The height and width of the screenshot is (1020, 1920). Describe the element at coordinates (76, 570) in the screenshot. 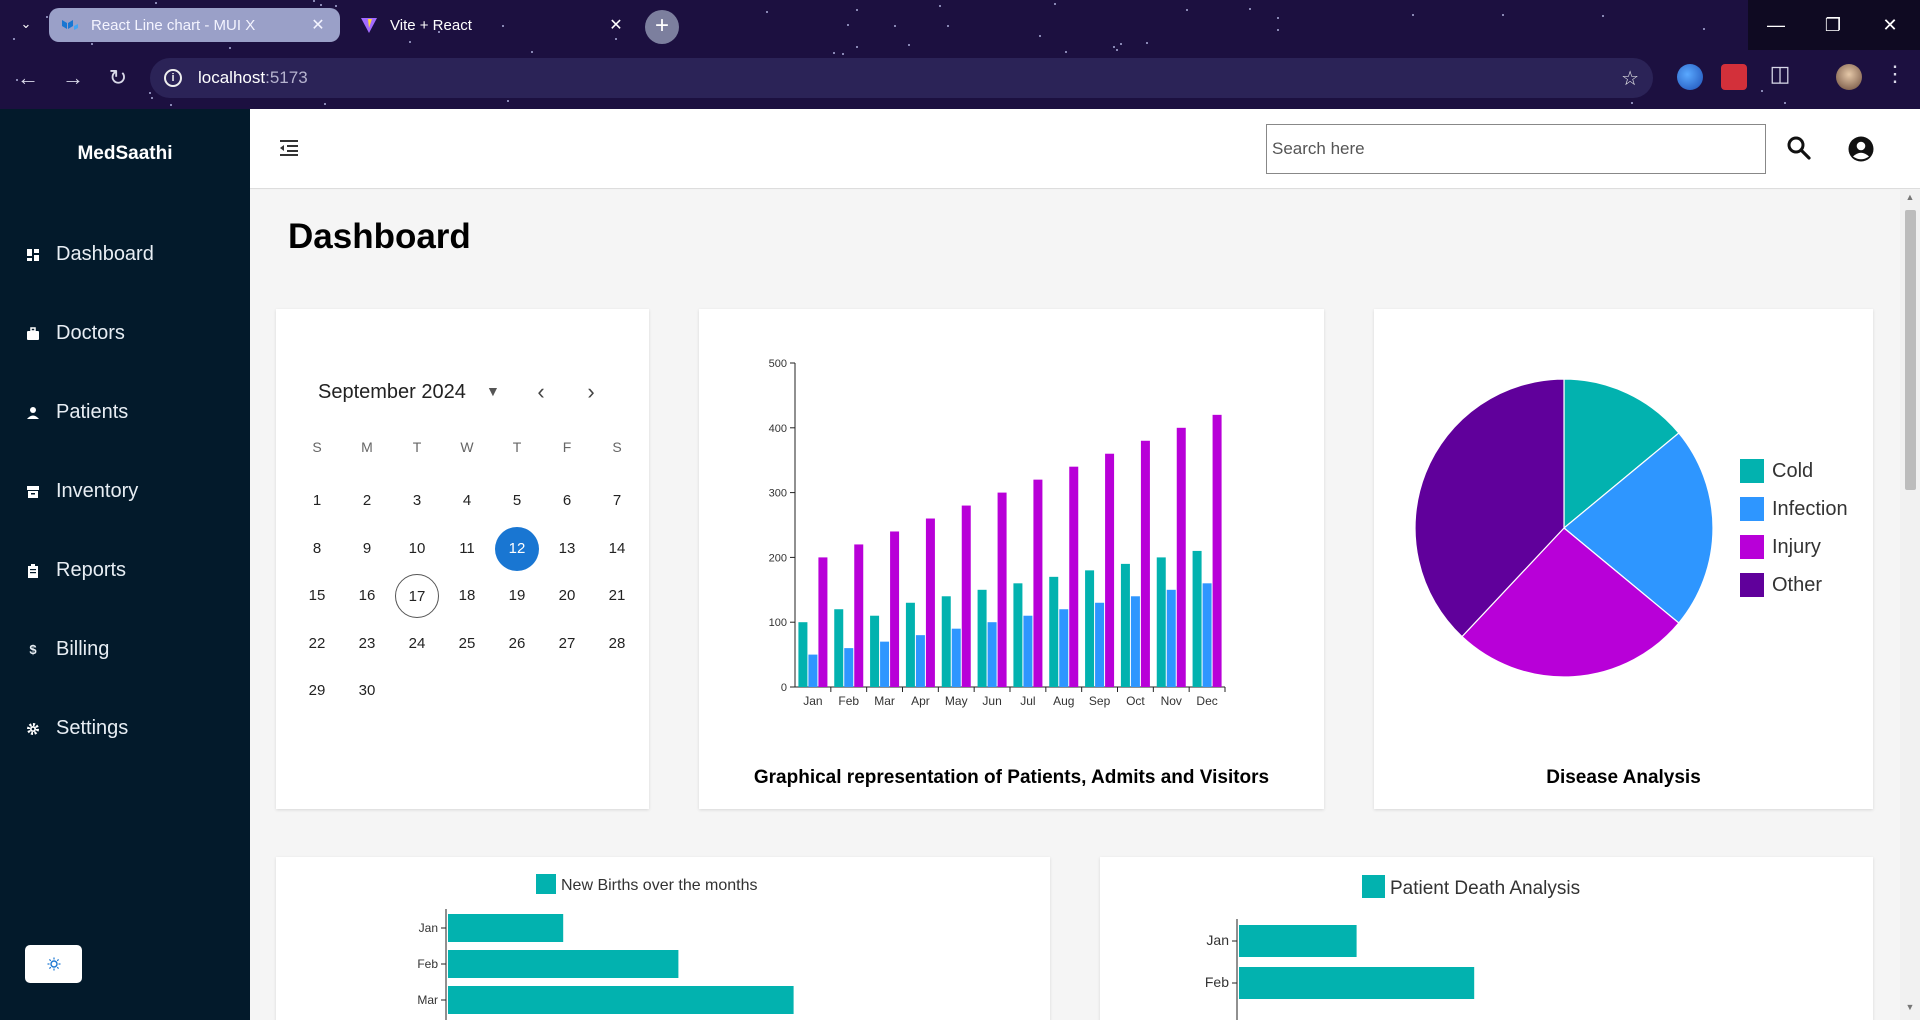

I see `sidebar-item-reports: Reports` at that location.